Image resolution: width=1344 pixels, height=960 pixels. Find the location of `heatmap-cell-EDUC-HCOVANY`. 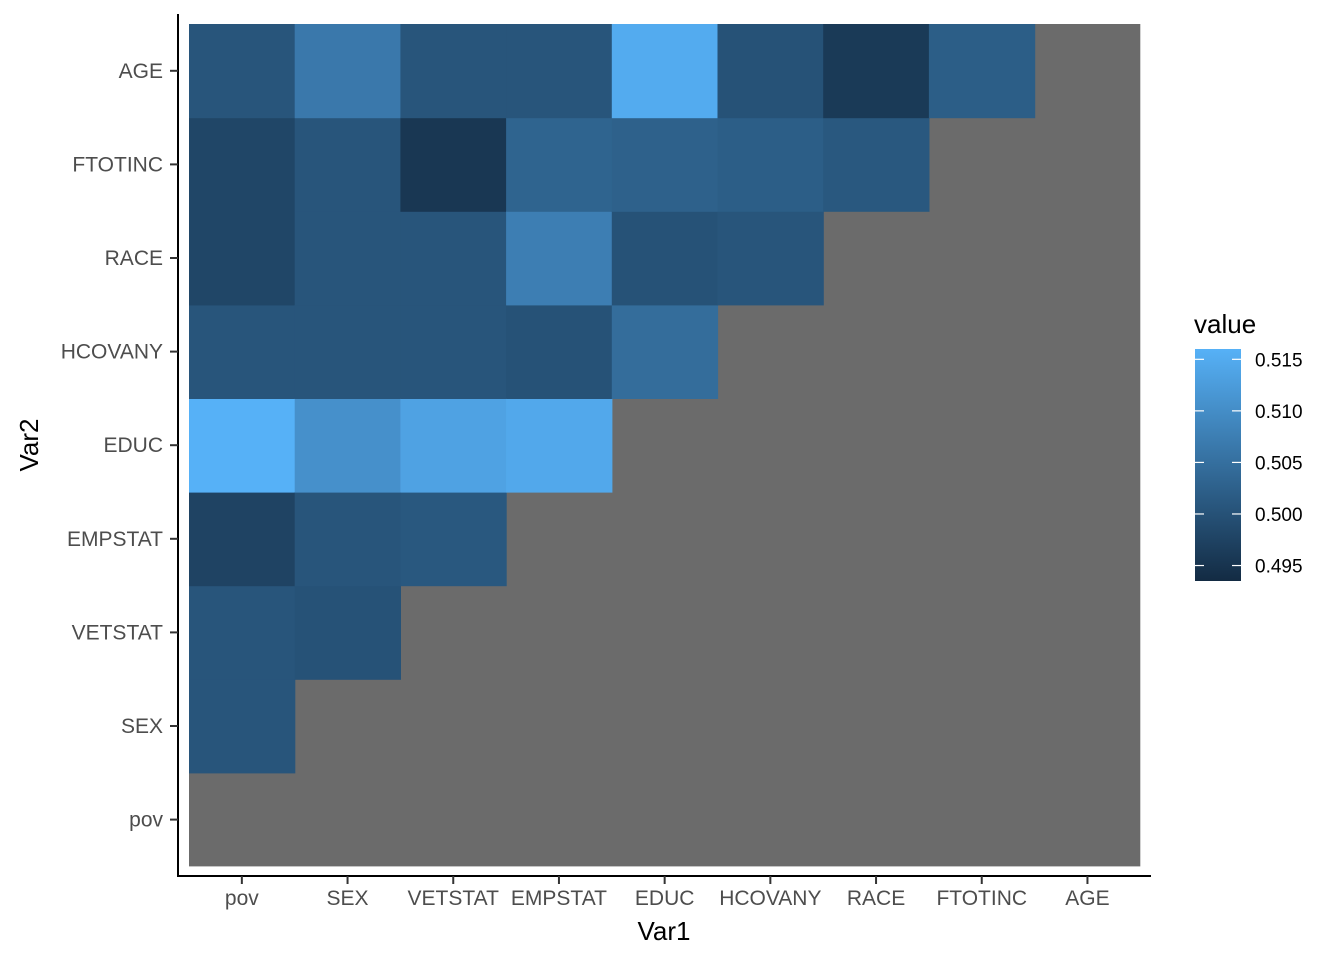

heatmap-cell-EDUC-HCOVANY is located at coordinates (665, 351).